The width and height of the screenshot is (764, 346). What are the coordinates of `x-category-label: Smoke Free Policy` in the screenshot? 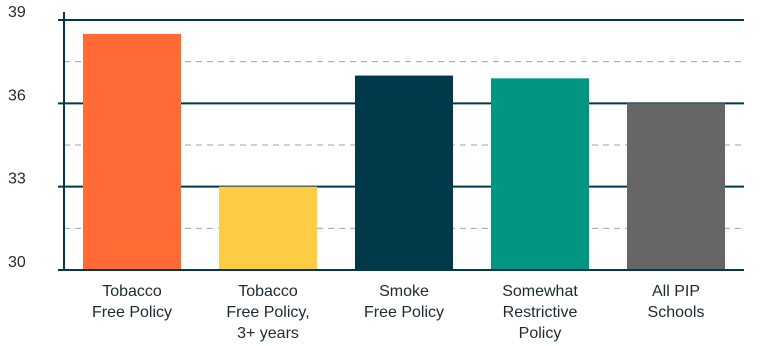 It's located at (404, 302).